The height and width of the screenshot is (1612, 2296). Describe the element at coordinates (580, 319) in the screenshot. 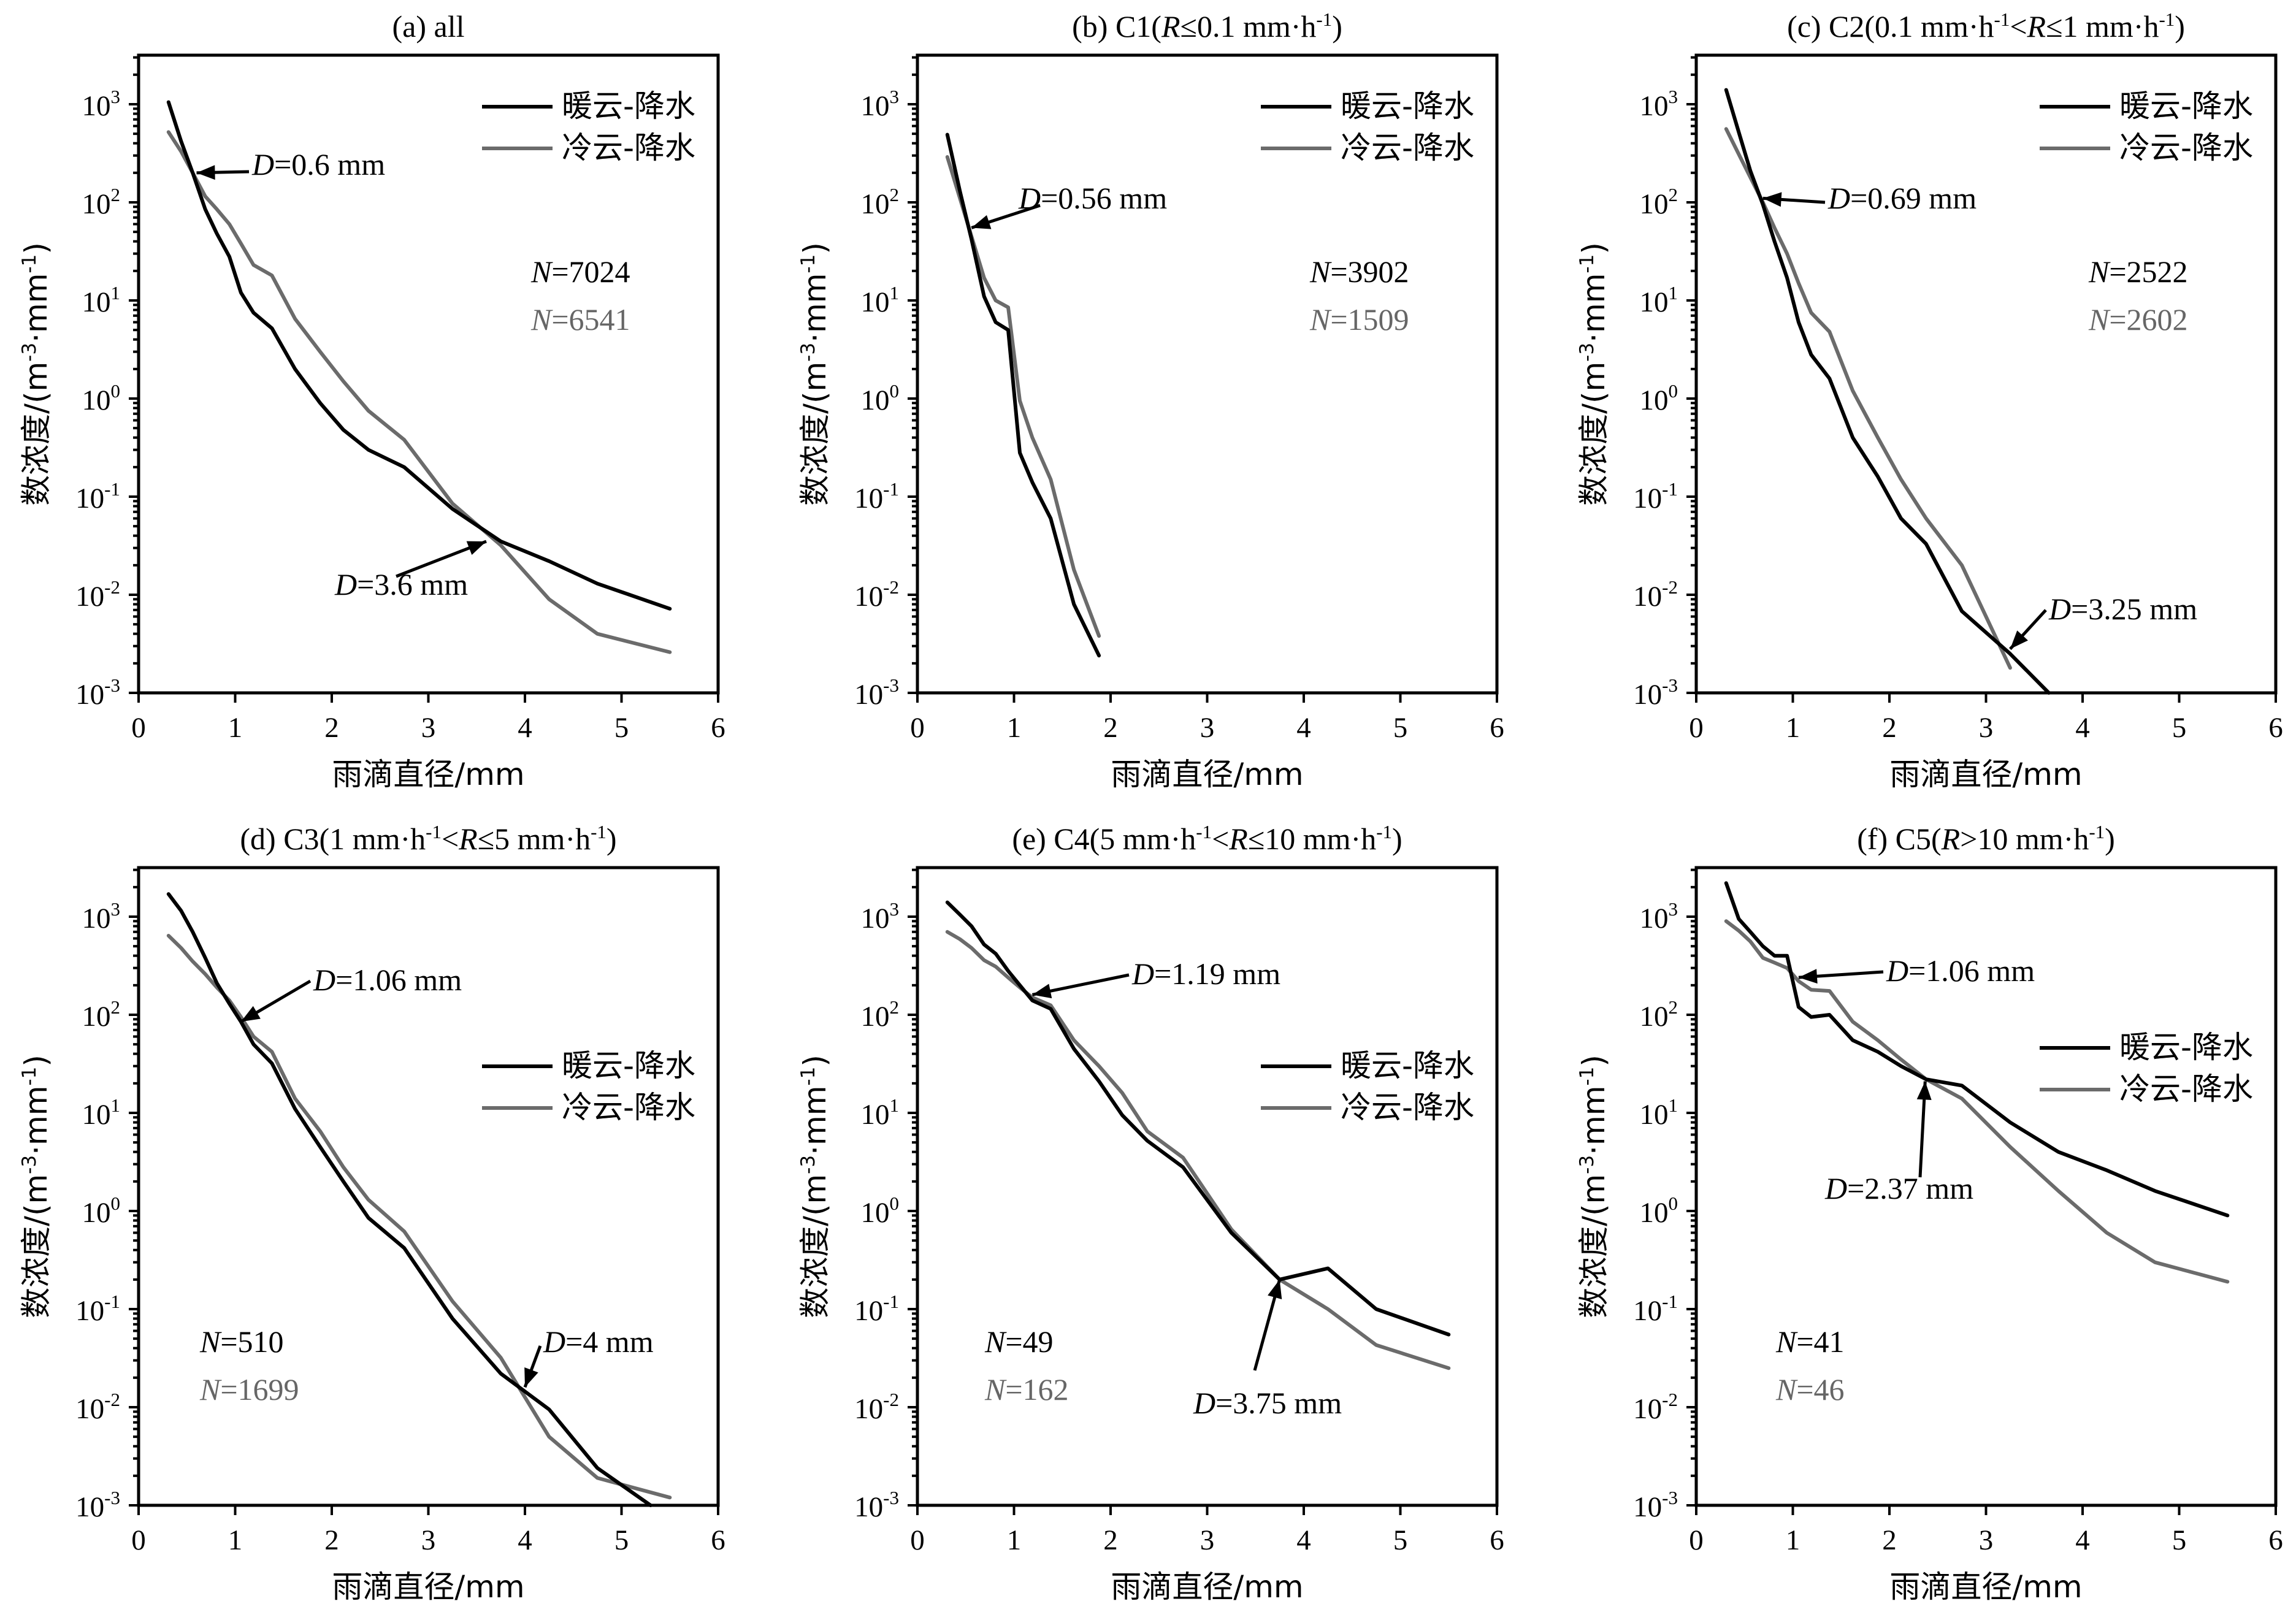

I see `count-cold: N=6541` at that location.